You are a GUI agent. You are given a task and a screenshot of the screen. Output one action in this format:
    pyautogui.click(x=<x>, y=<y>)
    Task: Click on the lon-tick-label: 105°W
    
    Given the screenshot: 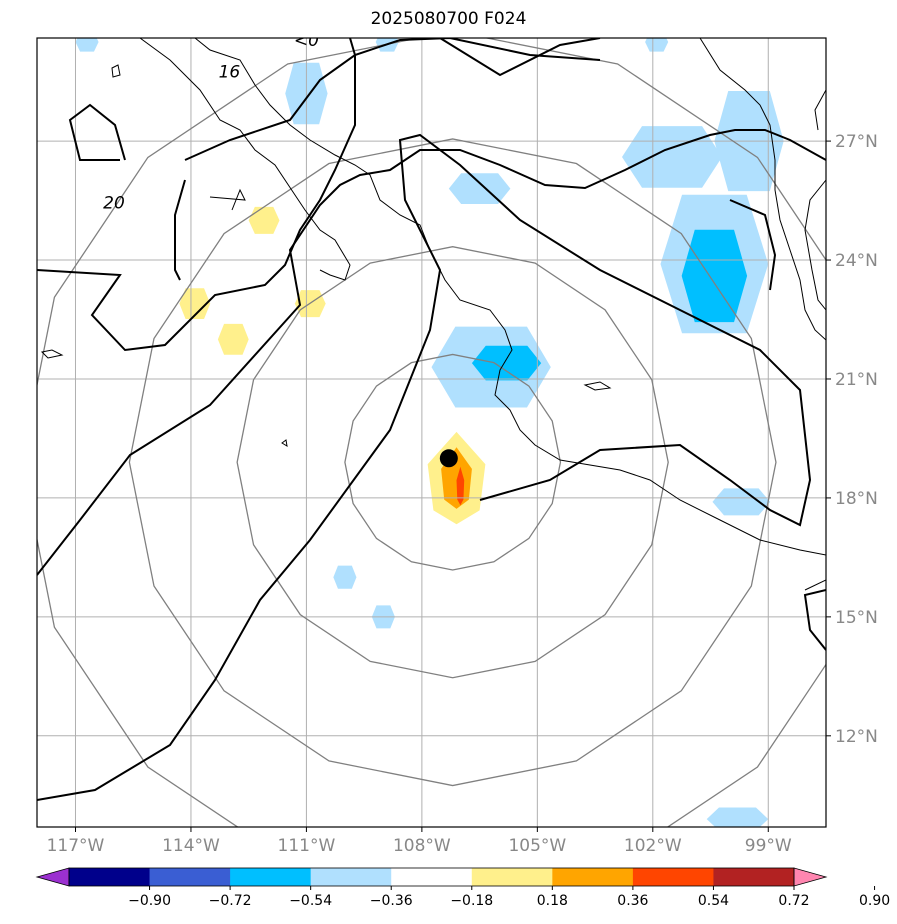 What is the action you would take?
    pyautogui.click(x=537, y=846)
    